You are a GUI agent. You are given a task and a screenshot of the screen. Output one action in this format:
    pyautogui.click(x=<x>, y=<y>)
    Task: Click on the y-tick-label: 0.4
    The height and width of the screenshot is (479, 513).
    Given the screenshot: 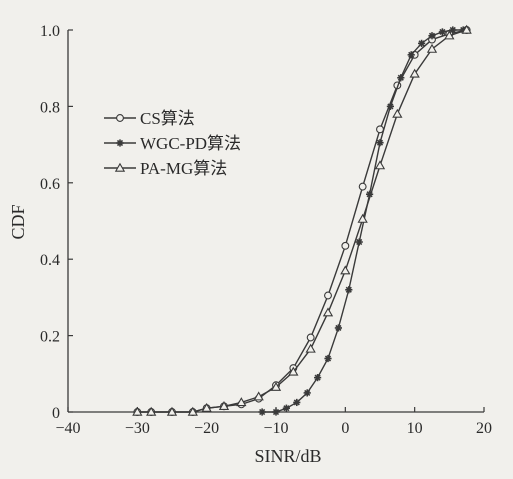 What is the action you would take?
    pyautogui.click(x=50, y=260)
    